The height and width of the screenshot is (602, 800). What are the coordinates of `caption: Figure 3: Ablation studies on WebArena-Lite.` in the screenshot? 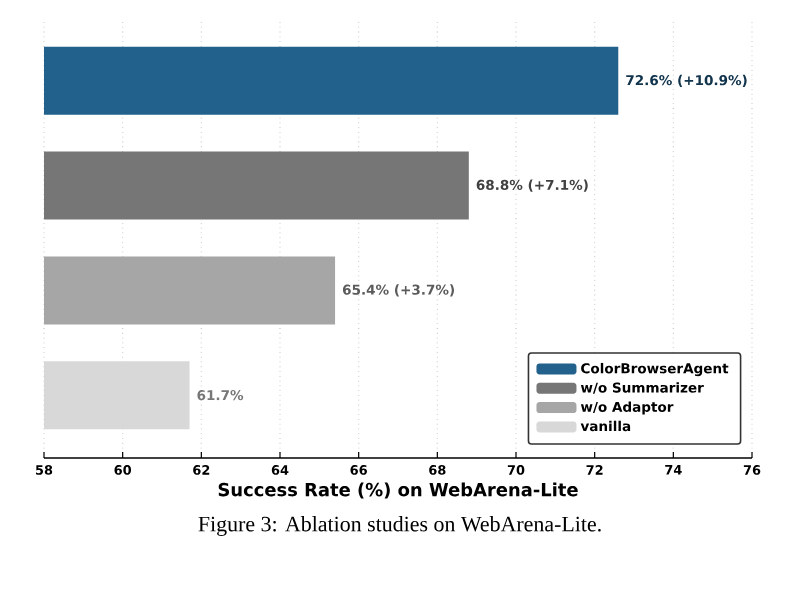 It's located at (399, 526).